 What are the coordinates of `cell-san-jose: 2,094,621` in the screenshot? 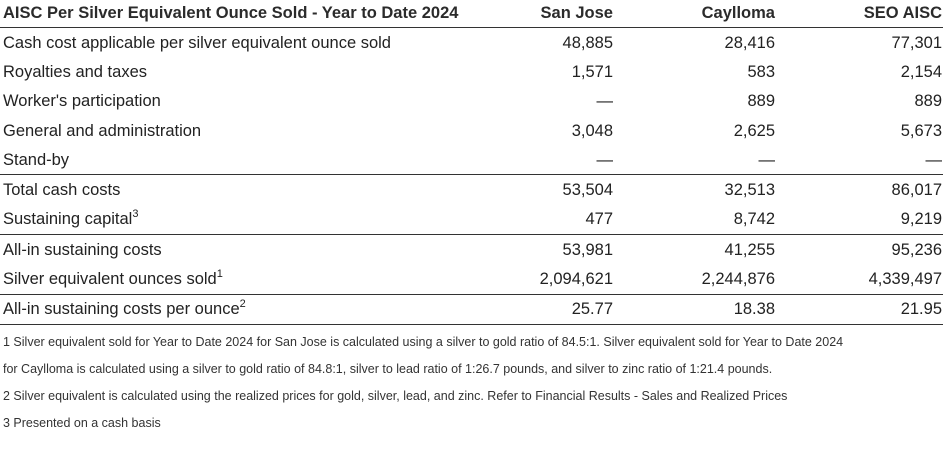 It's located at (576, 279).